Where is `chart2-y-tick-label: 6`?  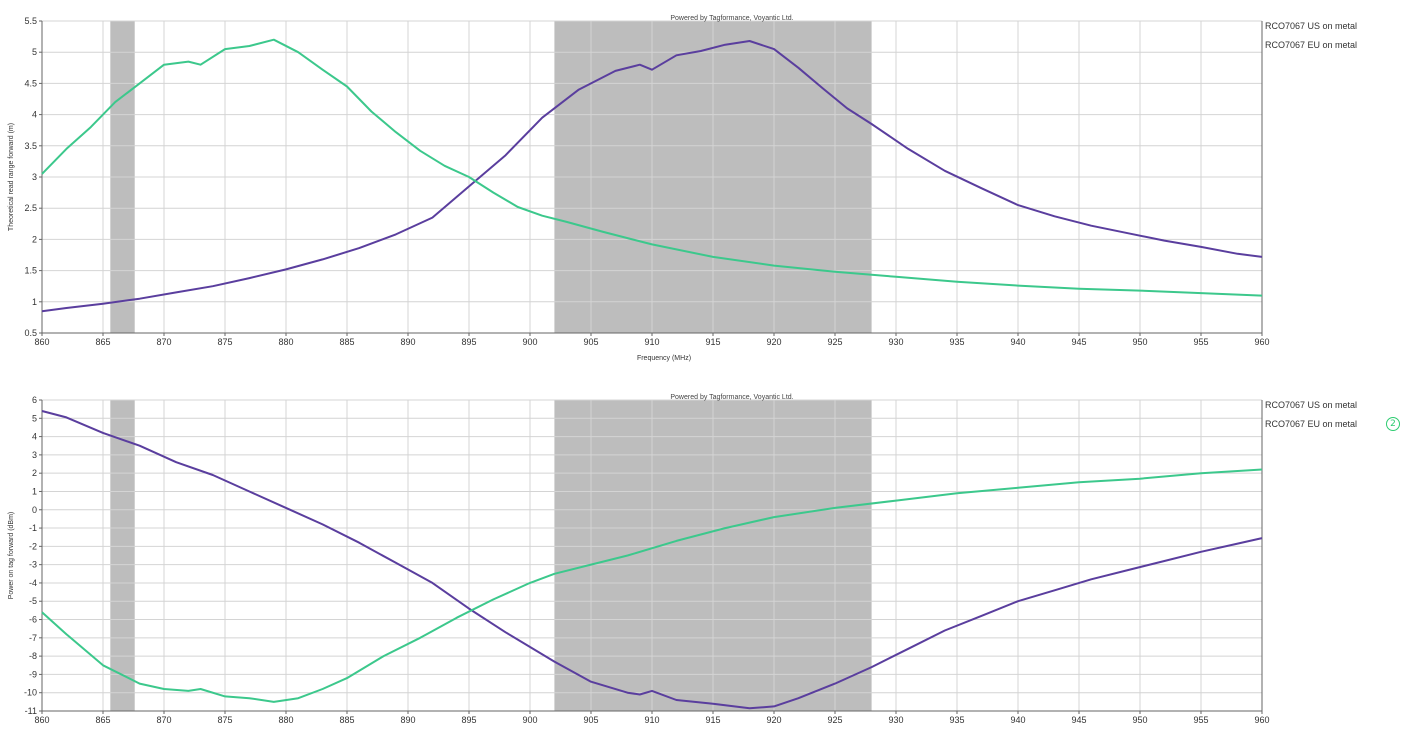
chart2-y-tick-label: 6 is located at coordinates (34, 400).